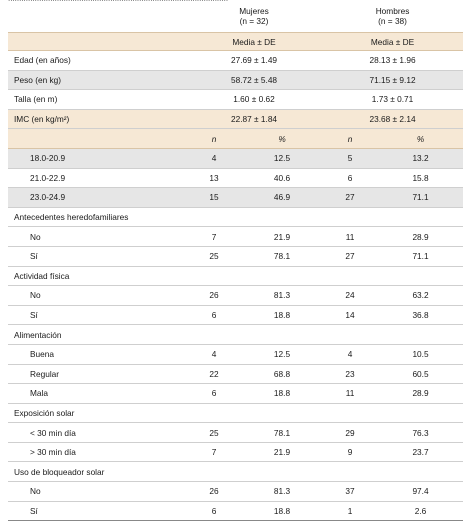 This screenshot has height=521, width=469. Describe the element at coordinates (421, 158) in the screenshot. I see `hombres-pct: 13.2` at that location.